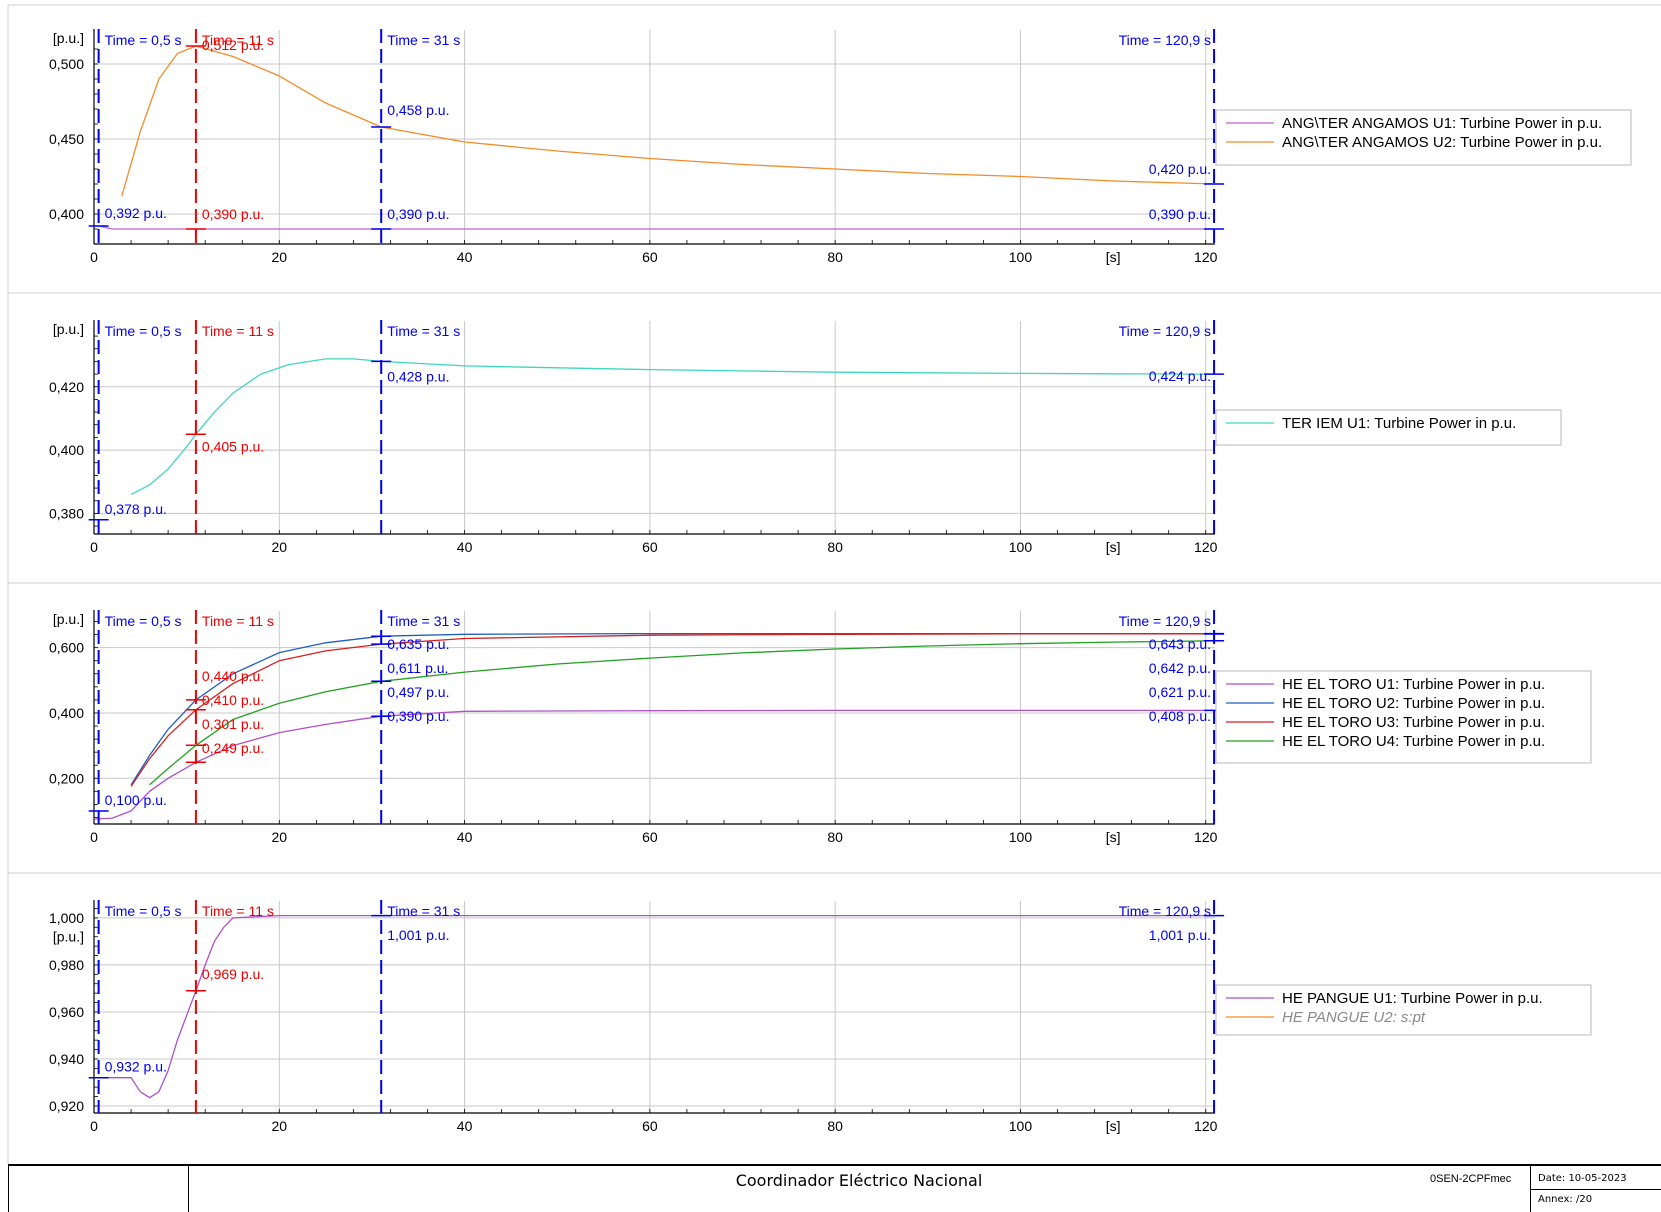  What do you see at coordinates (418, 110) in the screenshot?
I see `cursor-value-label: 0,458 p.u.` at bounding box center [418, 110].